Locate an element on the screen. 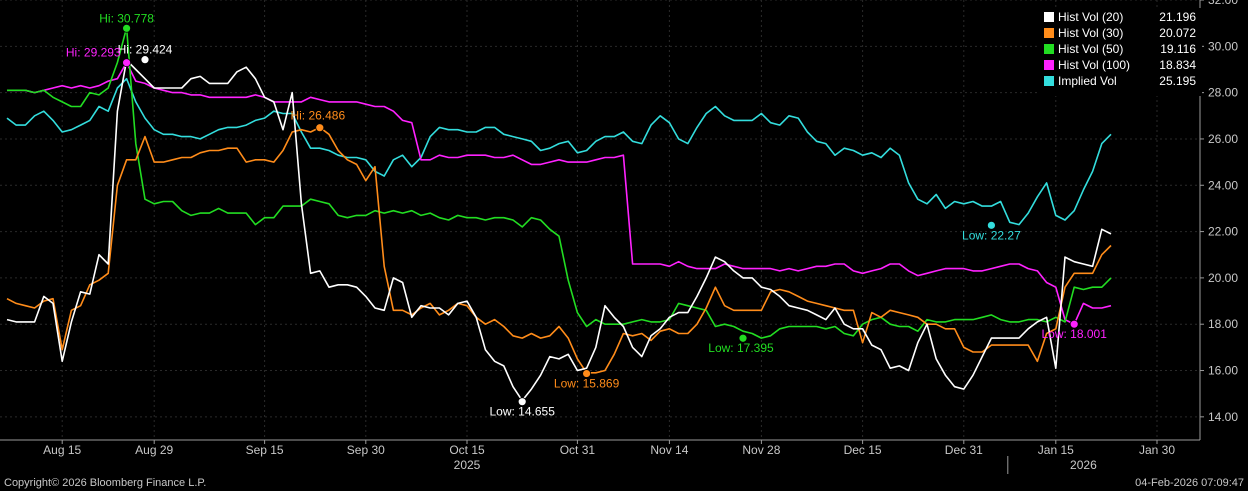  legend-name: Hist Vol (50) is located at coordinates (1091, 49).